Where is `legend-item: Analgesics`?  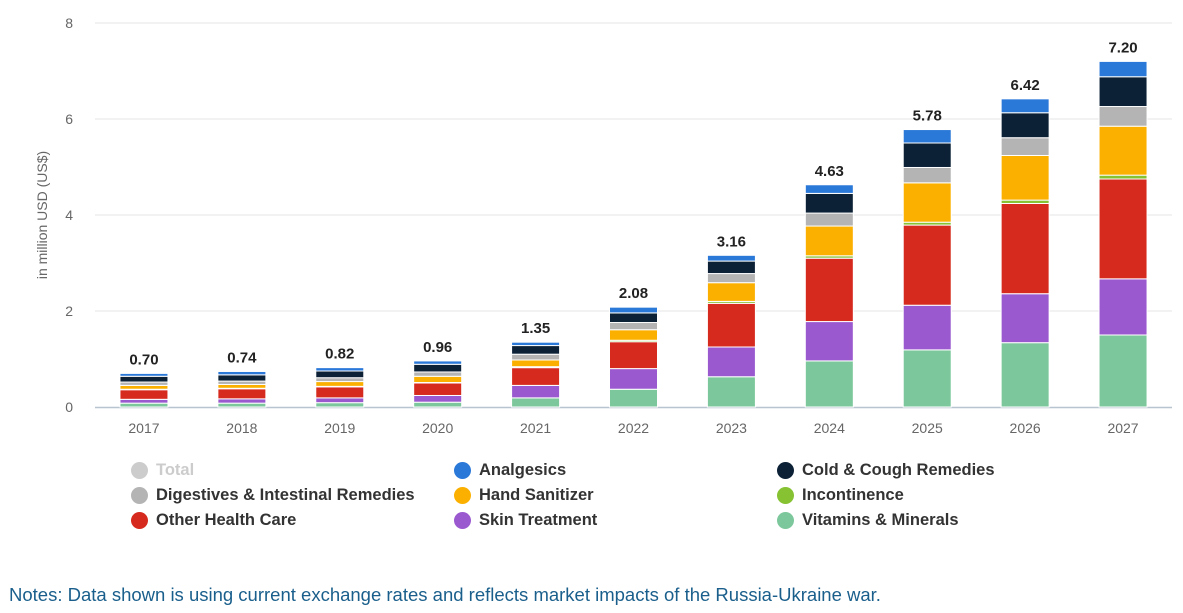
legend-item: Analgesics is located at coordinates (510, 470).